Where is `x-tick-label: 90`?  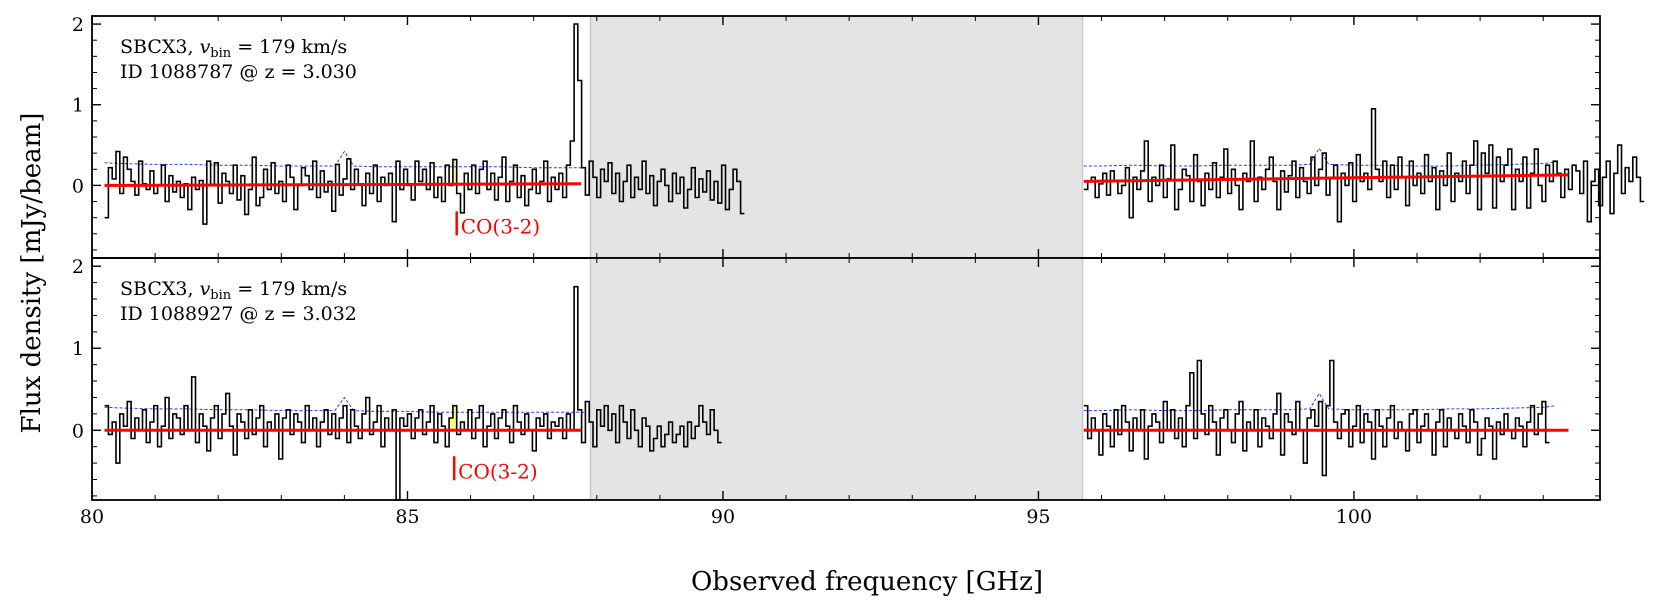 x-tick-label: 90 is located at coordinates (723, 517).